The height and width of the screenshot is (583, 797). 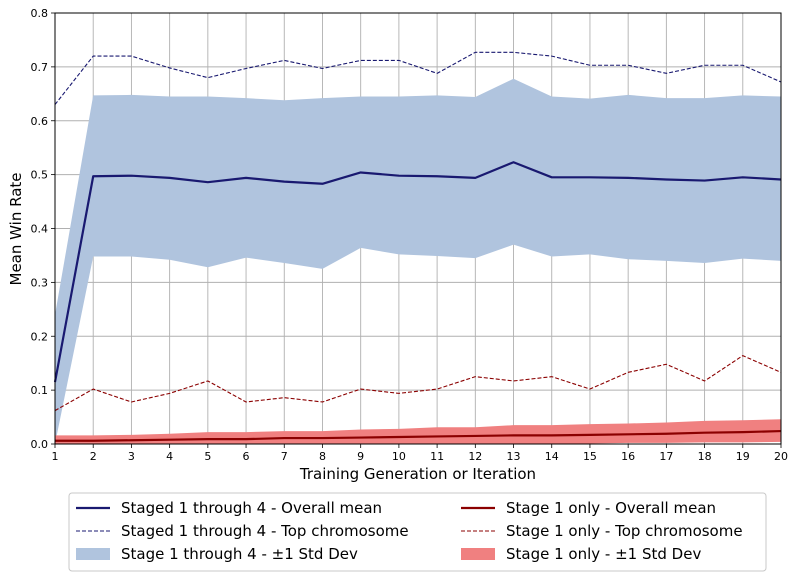 I want to click on x-tick-label: 3, so click(x=131, y=456).